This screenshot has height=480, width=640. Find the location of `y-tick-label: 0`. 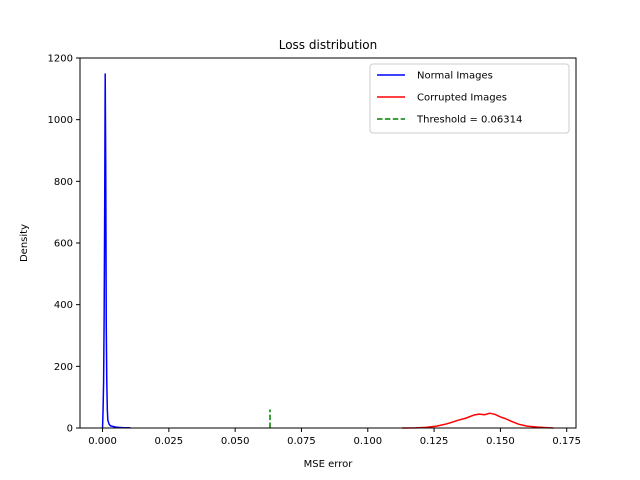

y-tick-label: 0 is located at coordinates (70, 429).